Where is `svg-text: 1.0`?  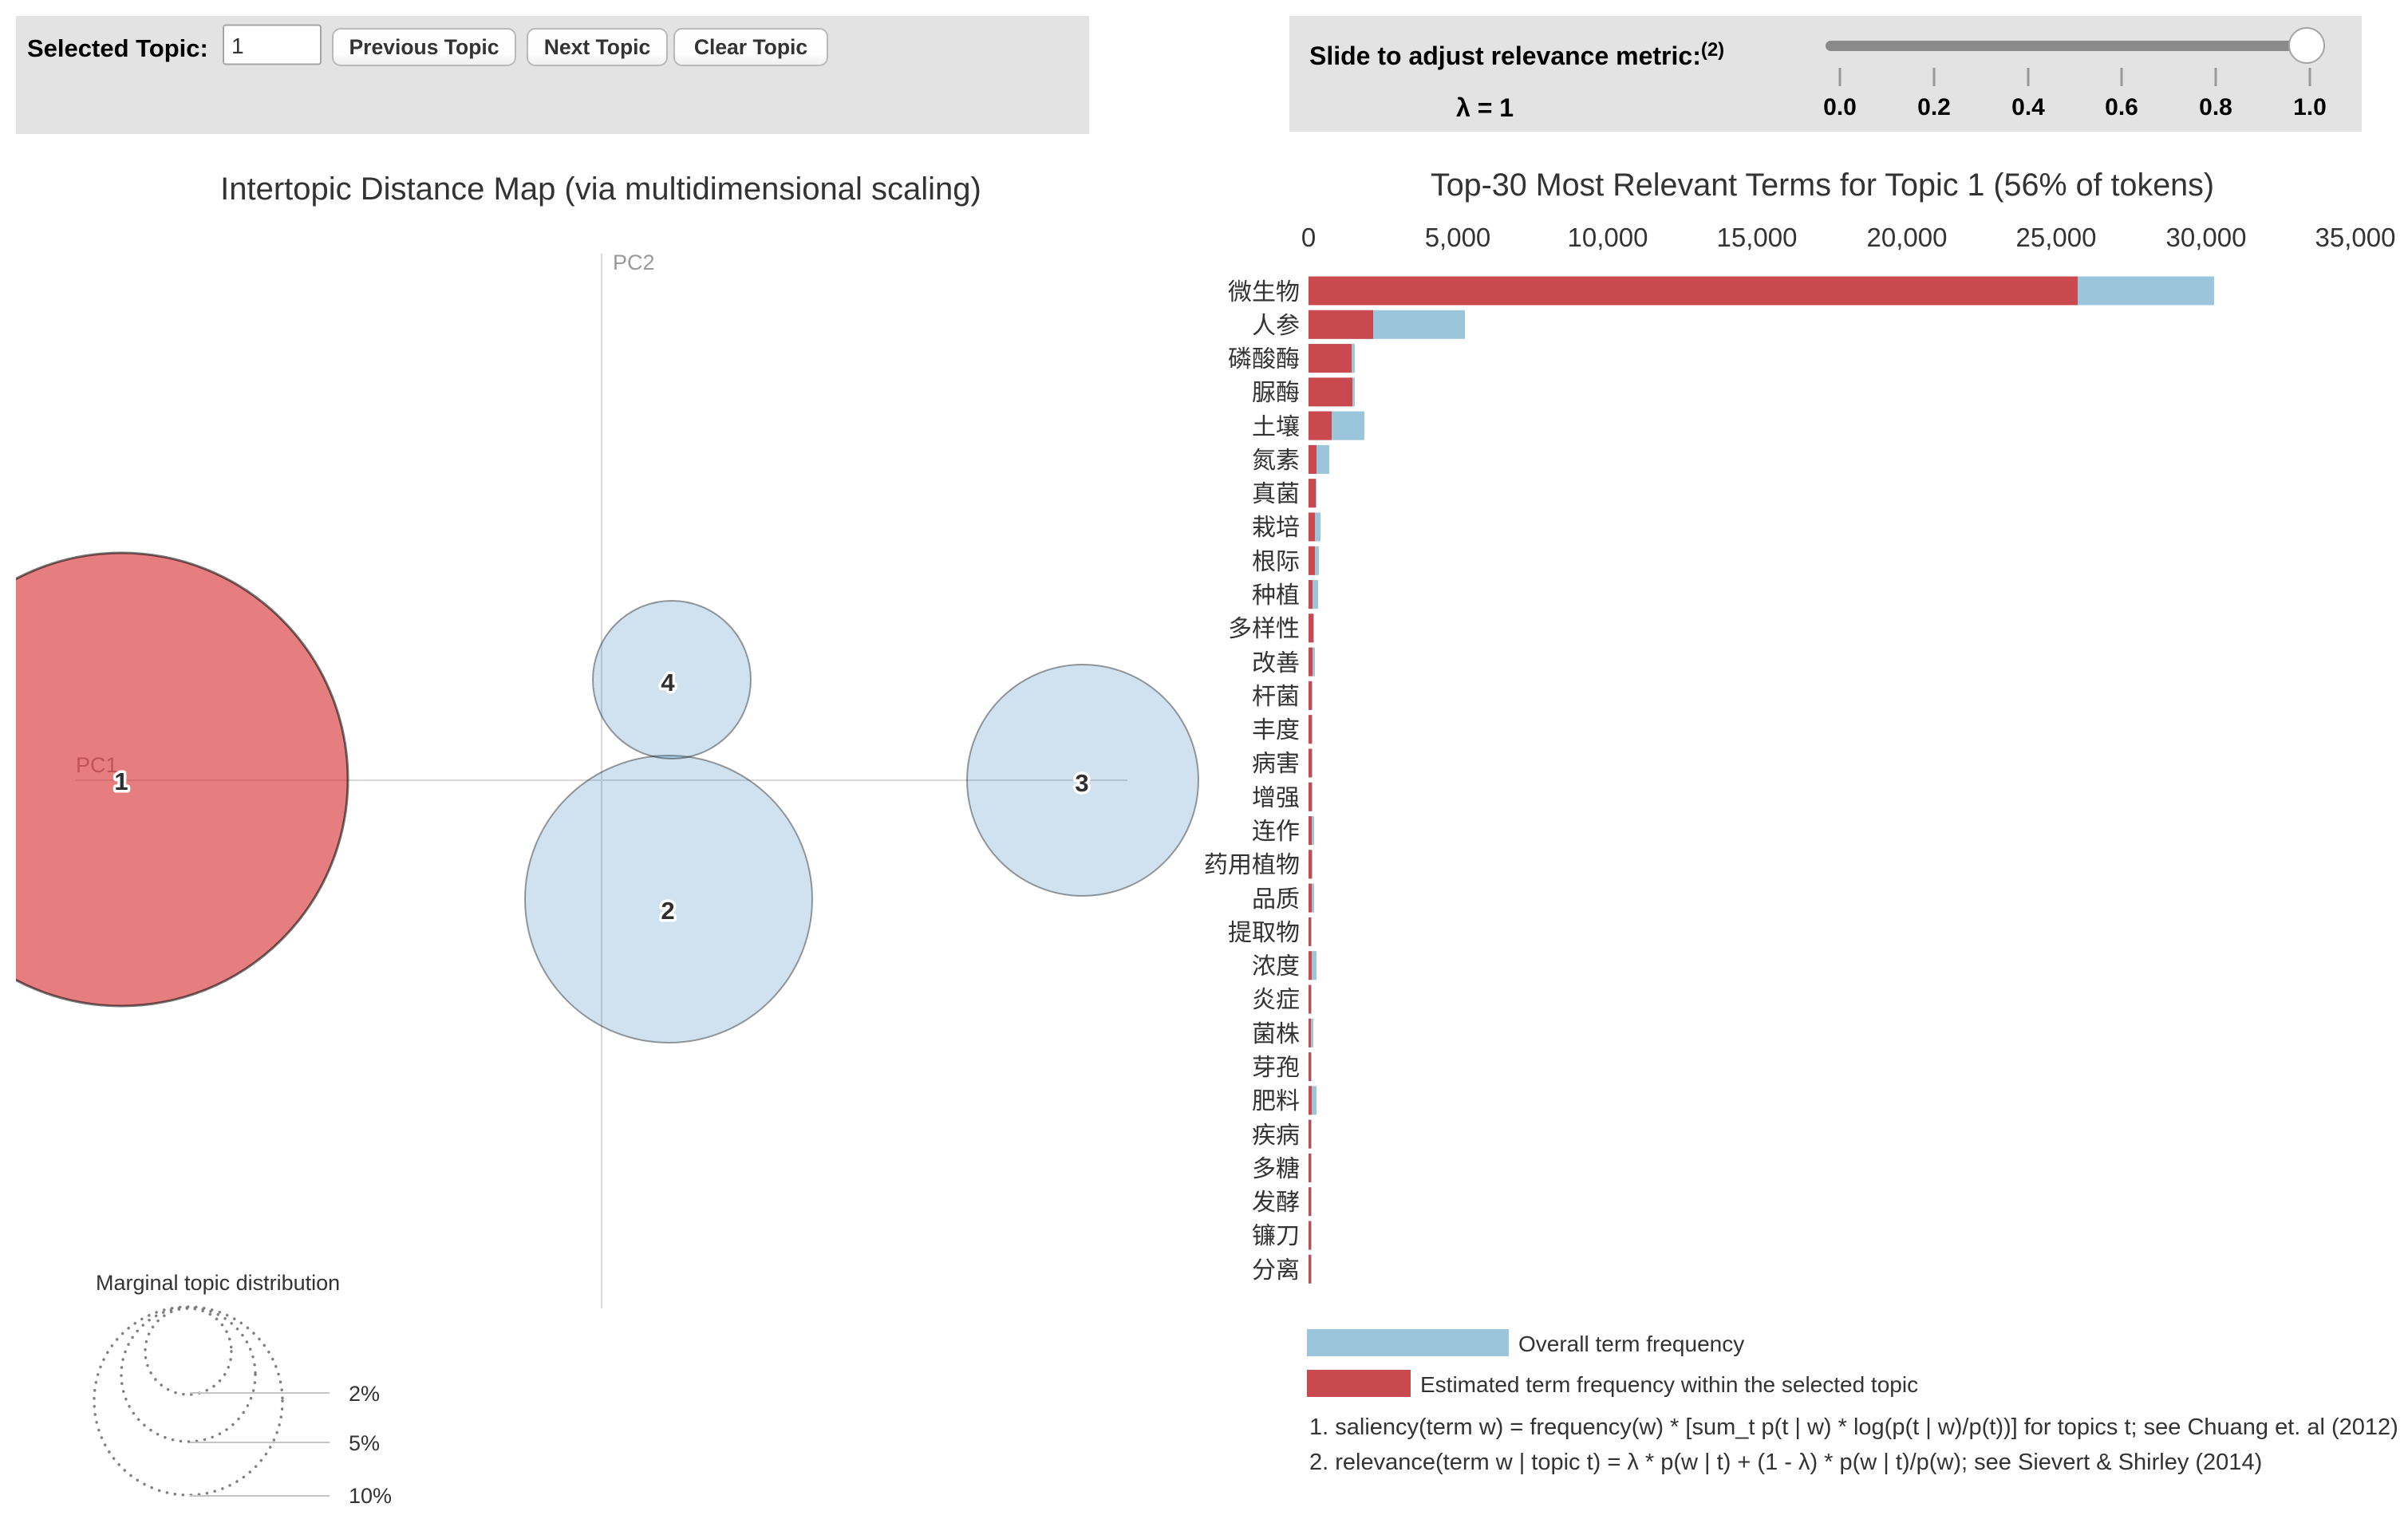 svg-text: 1.0 is located at coordinates (2310, 107).